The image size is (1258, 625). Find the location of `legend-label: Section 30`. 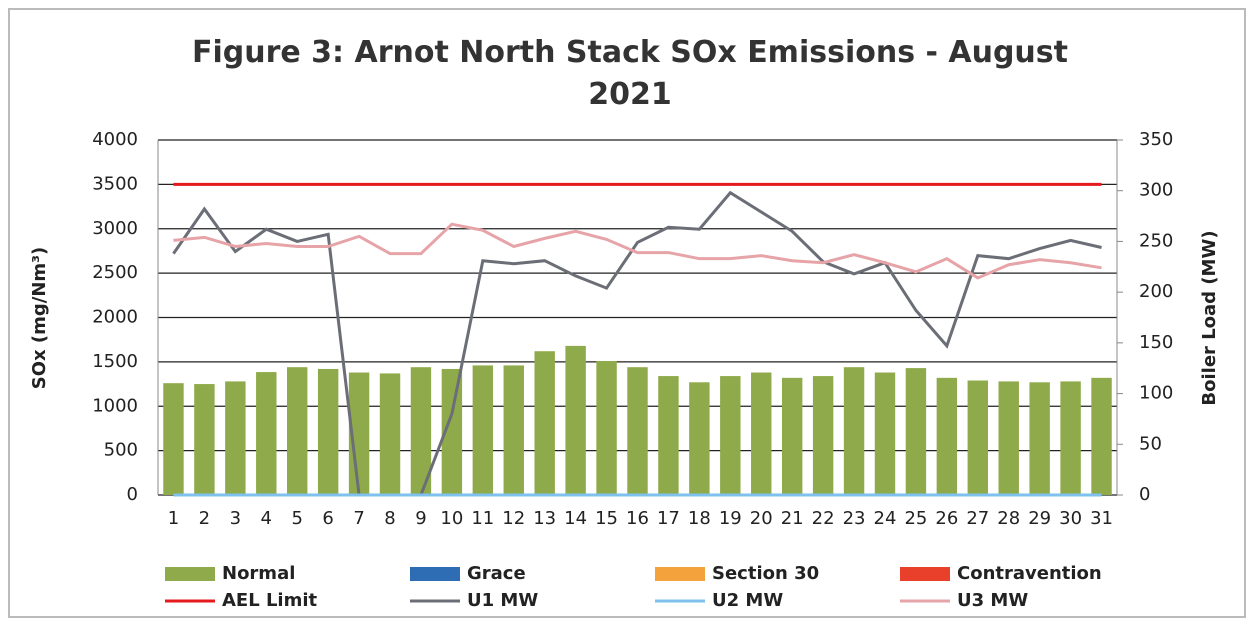

legend-label: Section 30 is located at coordinates (765, 573).